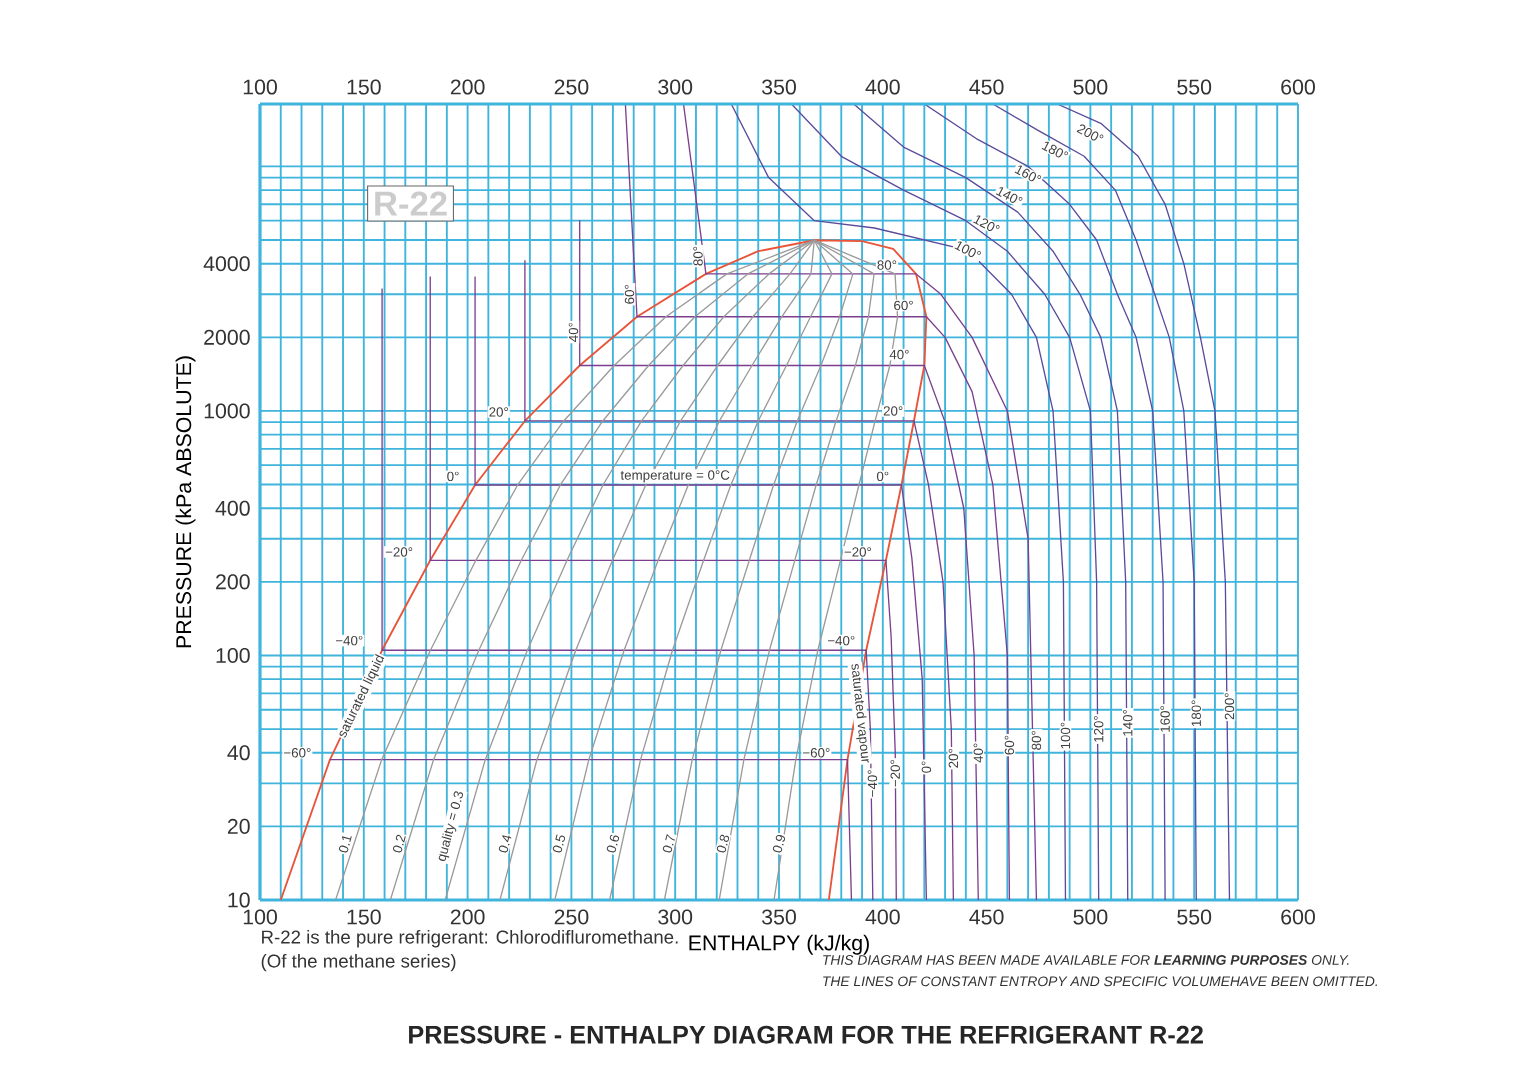  Describe the element at coordinates (238, 826) in the screenshot. I see `y-tick-label: 20` at that location.